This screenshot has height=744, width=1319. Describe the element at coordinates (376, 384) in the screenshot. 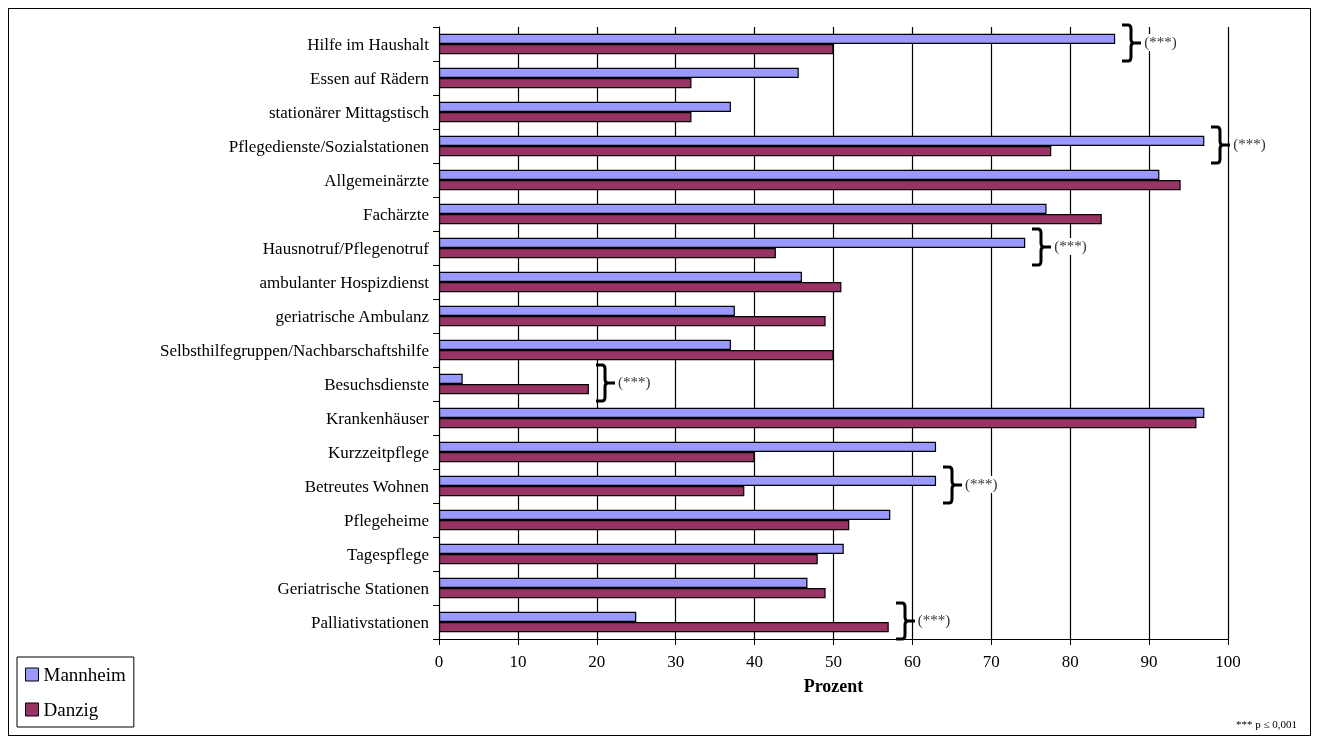

I see `y-tick-label: Besuchsdienste` at that location.